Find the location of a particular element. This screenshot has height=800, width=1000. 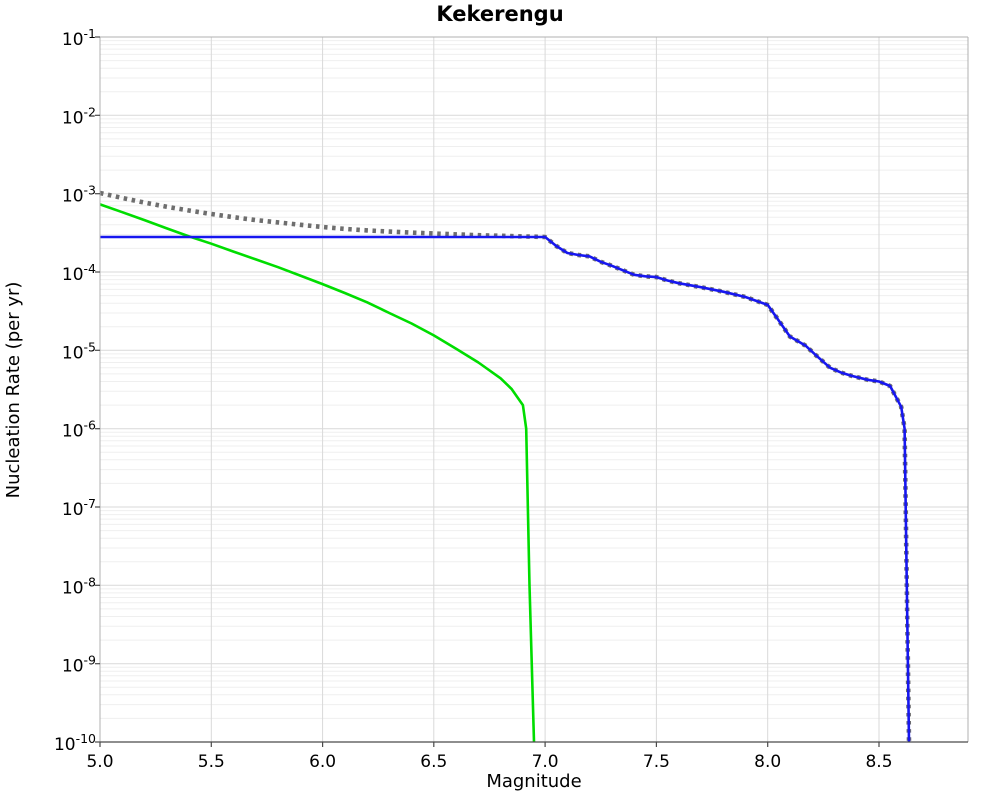

x-tick-label: 6.5 is located at coordinates (433, 762).